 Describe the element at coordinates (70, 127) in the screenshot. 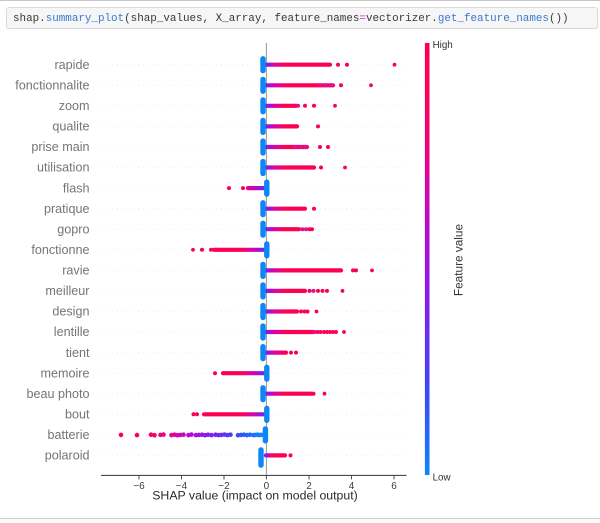

I see `svg-text: qualite` at that location.